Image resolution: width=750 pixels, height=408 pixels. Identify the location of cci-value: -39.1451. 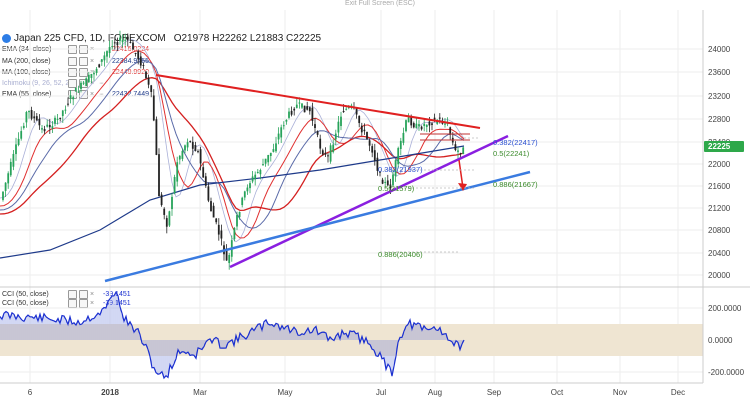
(117, 303).